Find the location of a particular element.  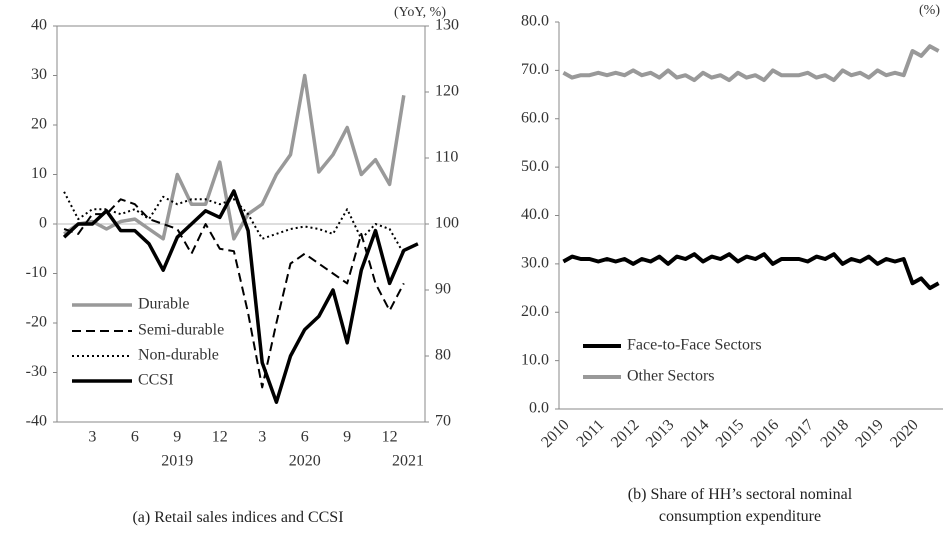

caption-a: (a) Retail sales indices and CCSI is located at coordinates (238, 517).